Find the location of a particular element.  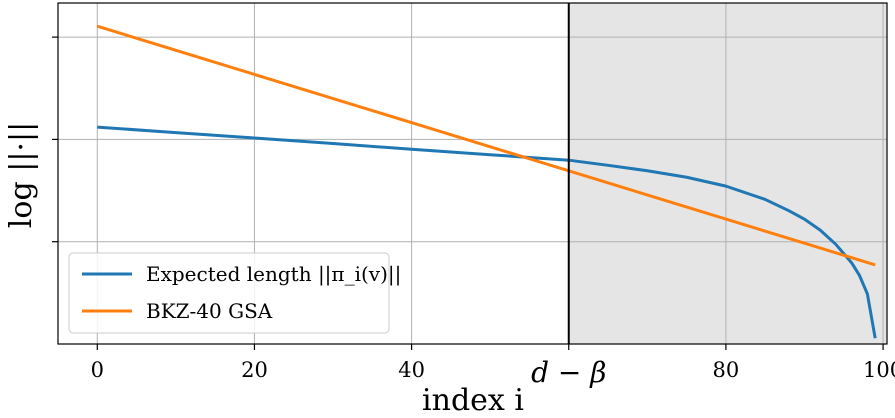

x-tick-label: 40 is located at coordinates (411, 370).